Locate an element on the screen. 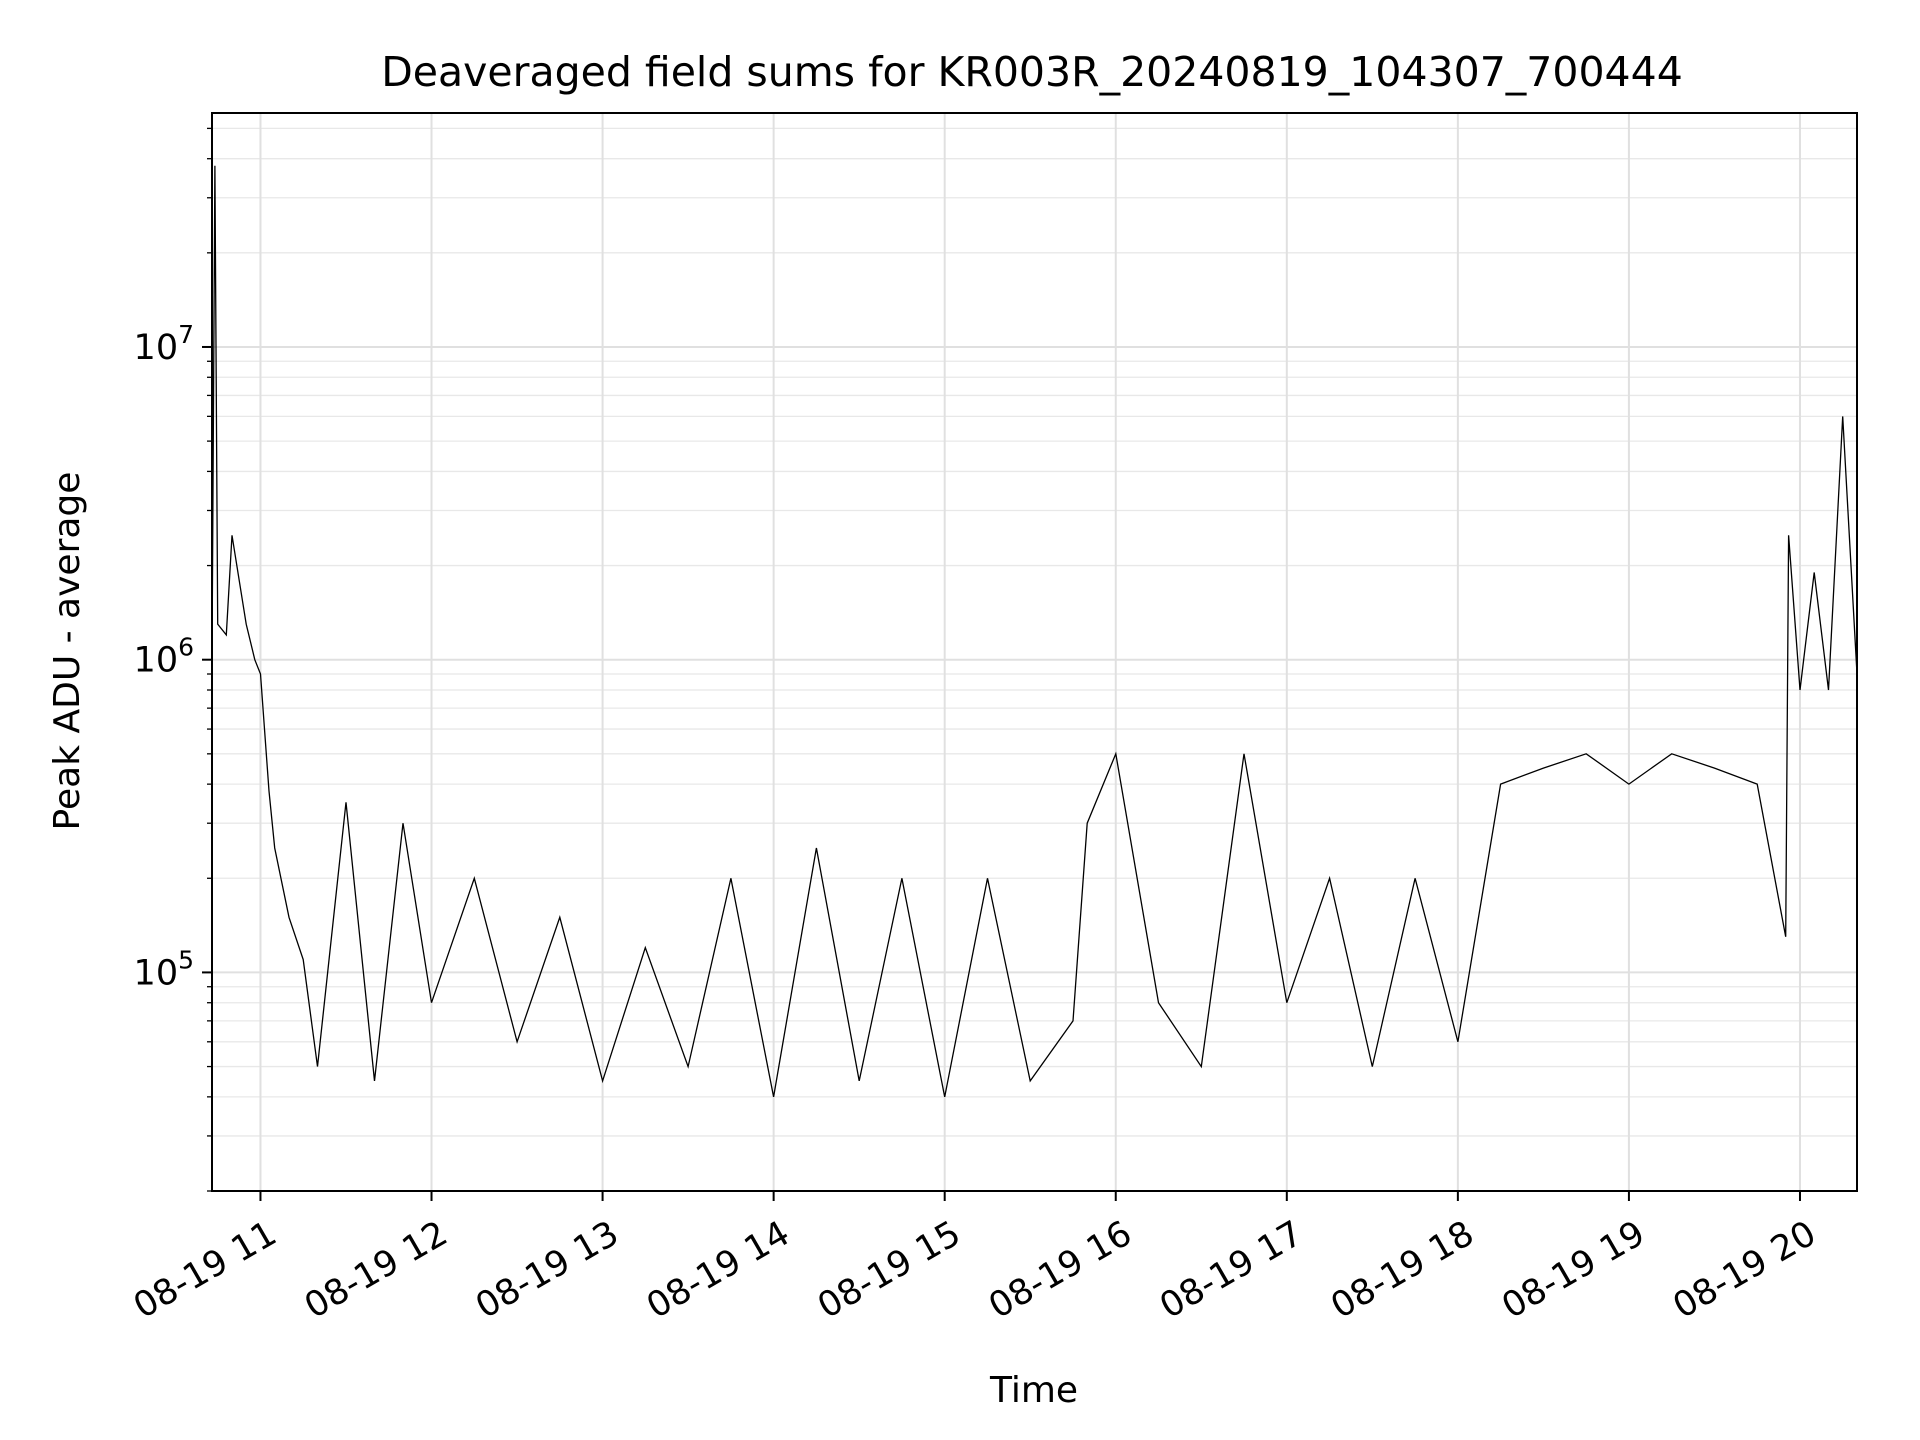  y-axis-label: Peak ADU - average is located at coordinates (67, 651).